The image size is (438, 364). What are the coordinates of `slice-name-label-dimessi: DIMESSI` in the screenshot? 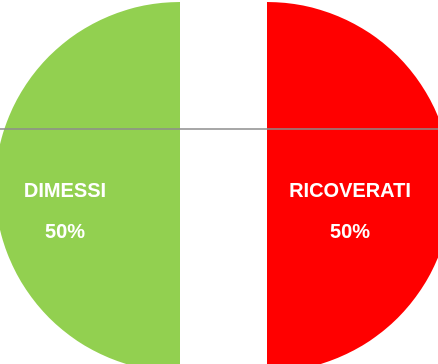 It's located at (65, 191).